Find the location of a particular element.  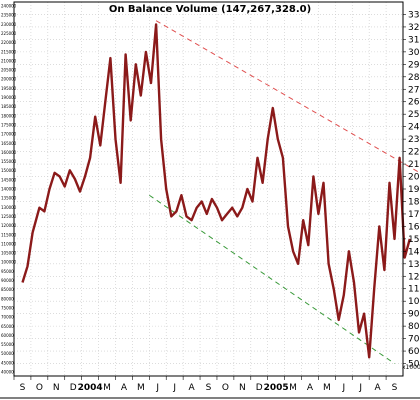

y-tick-label: 140 is located at coordinates (414, 252).